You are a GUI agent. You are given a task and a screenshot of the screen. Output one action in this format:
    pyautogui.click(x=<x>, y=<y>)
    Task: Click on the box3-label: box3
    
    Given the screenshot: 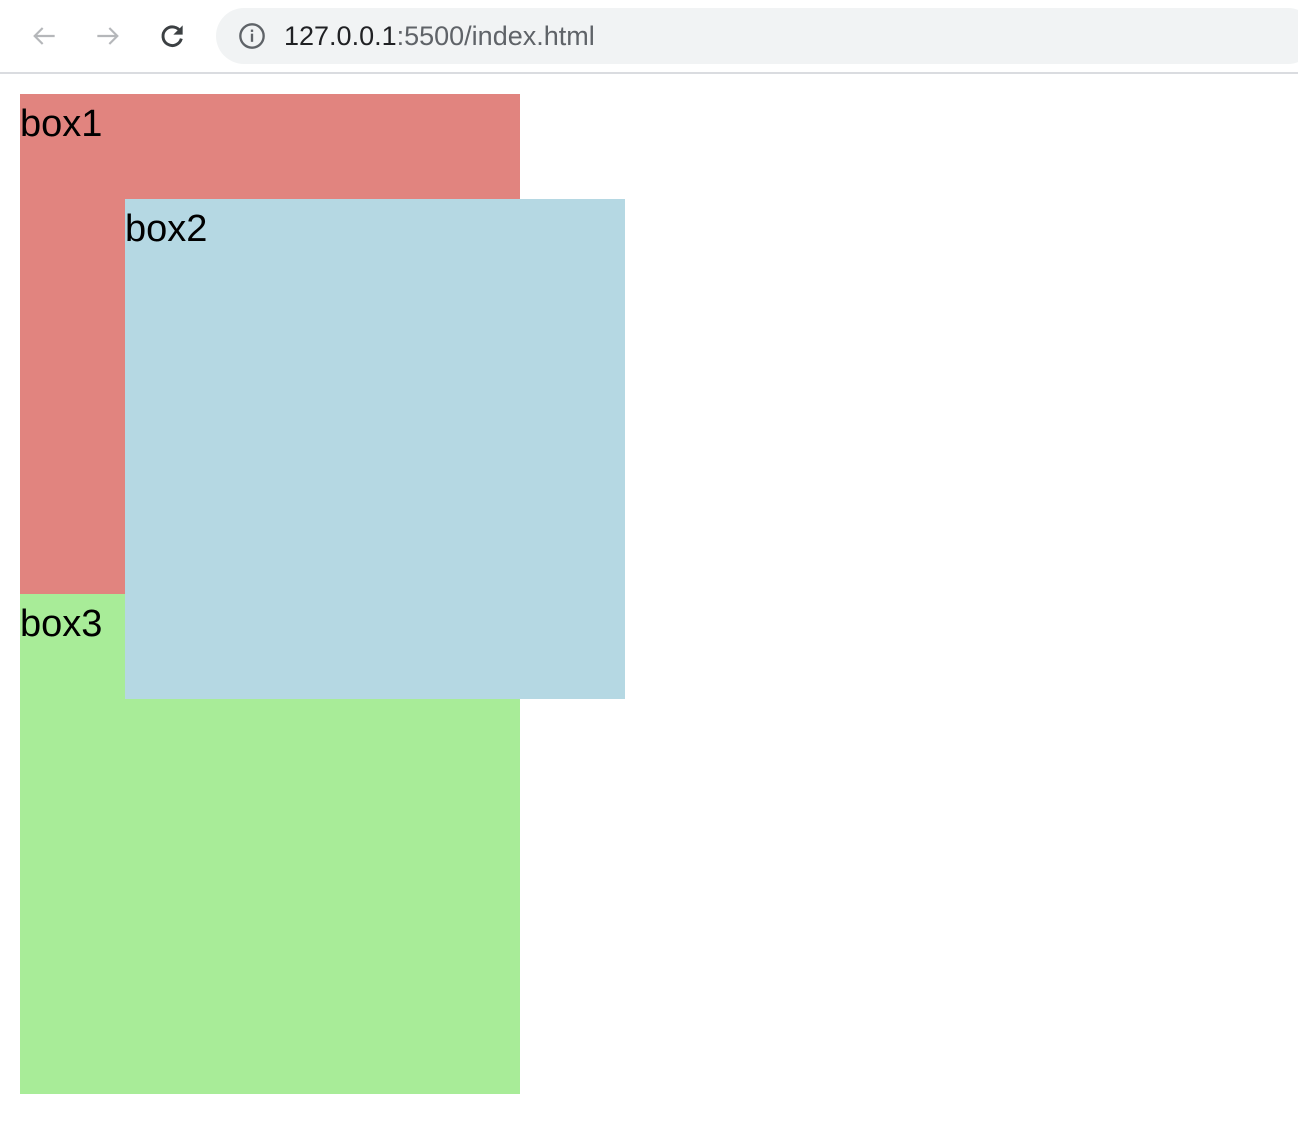 What is the action you would take?
    pyautogui.click(x=61, y=624)
    